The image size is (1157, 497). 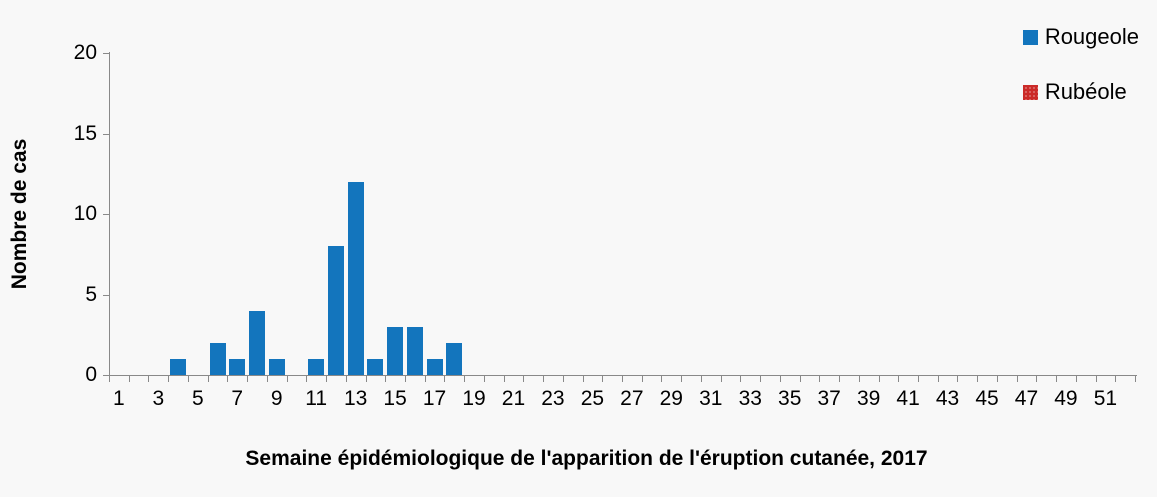 What do you see at coordinates (711, 398) in the screenshot?
I see `x-axis-tick-label: 31` at bounding box center [711, 398].